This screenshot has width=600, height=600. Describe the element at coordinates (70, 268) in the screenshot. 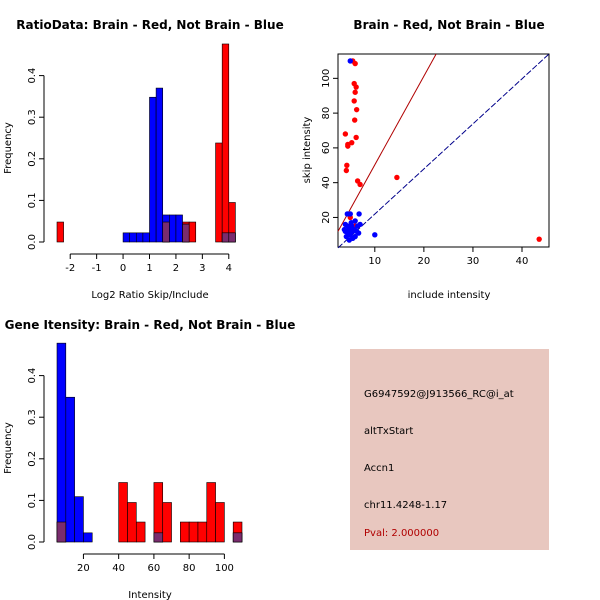

I see `x-tick-label-0-0: -2` at that location.